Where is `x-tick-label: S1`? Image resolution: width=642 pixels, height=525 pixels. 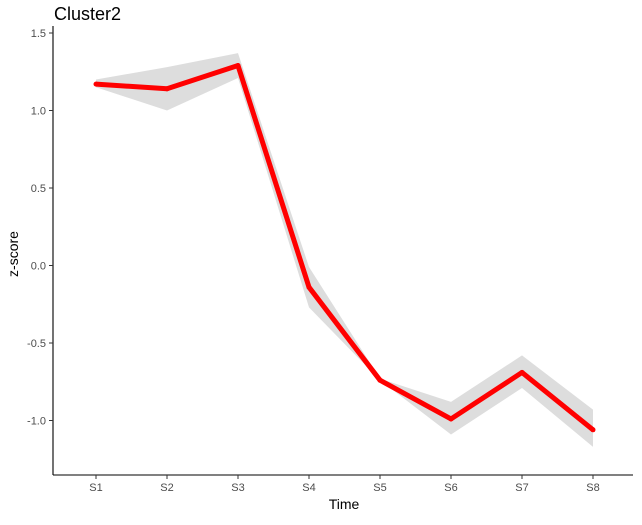 x-tick-label: S1 is located at coordinates (95, 488).